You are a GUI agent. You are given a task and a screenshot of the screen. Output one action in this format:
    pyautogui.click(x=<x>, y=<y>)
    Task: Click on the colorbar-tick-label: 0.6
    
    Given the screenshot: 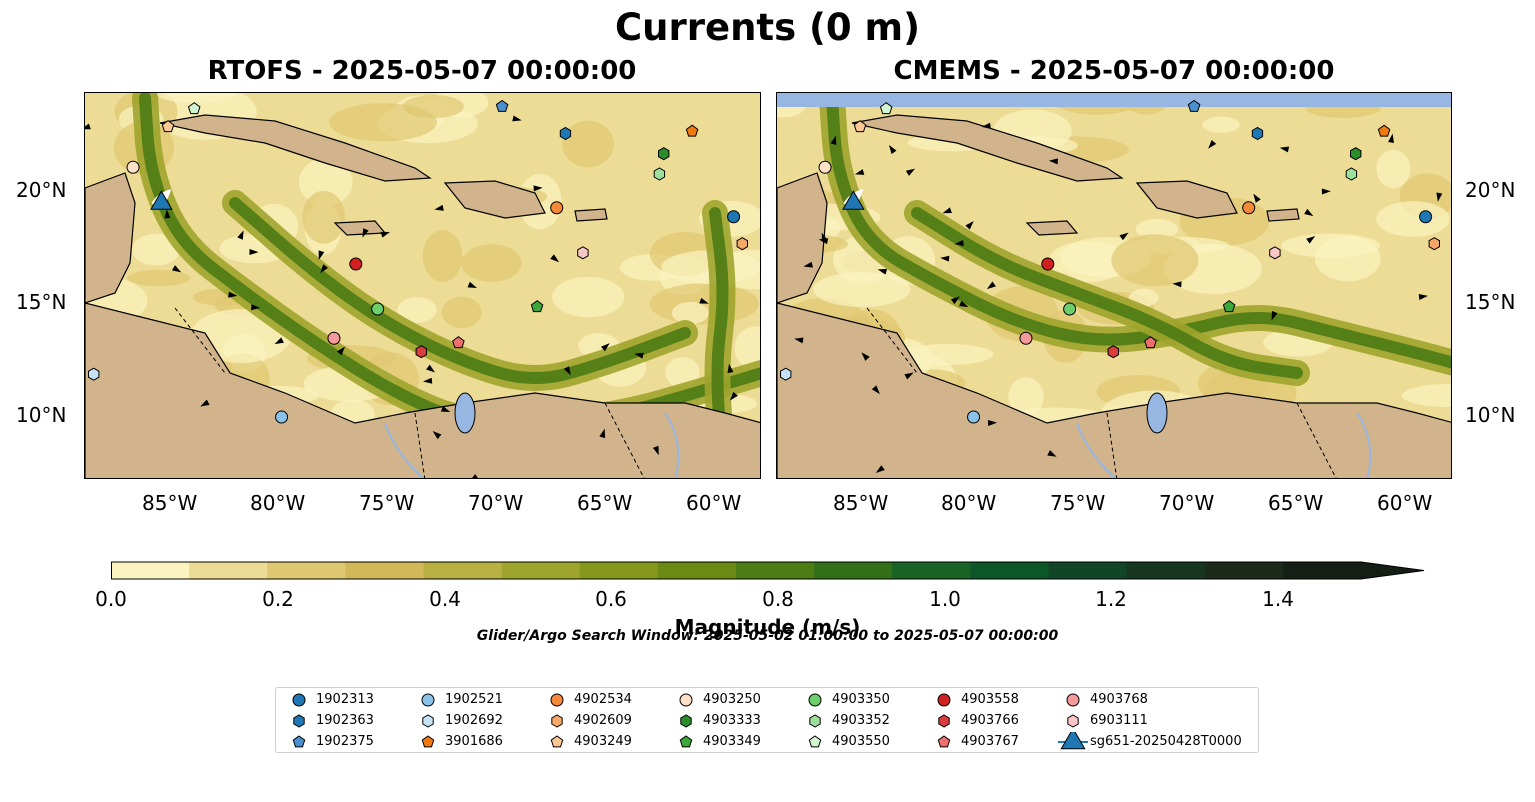 What is the action you would take?
    pyautogui.click(x=611, y=599)
    